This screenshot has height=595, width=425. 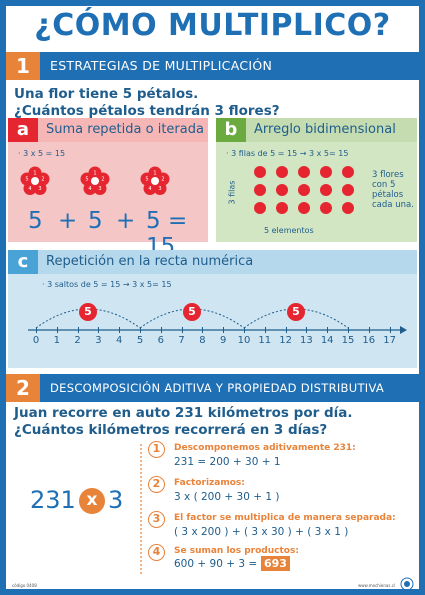 What do you see at coordinates (150, 261) in the screenshot?
I see `panel-c-label: Repetición en la recta numérica` at bounding box center [150, 261].